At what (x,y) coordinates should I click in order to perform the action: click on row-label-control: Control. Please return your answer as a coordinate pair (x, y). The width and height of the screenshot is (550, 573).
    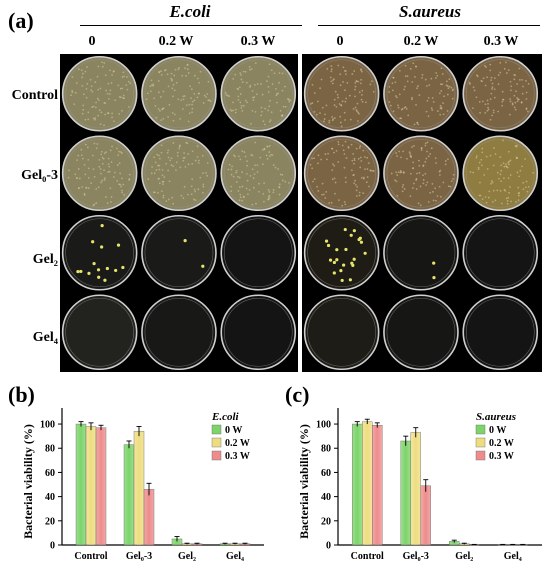
    Looking at the image, I should click on (34, 95).